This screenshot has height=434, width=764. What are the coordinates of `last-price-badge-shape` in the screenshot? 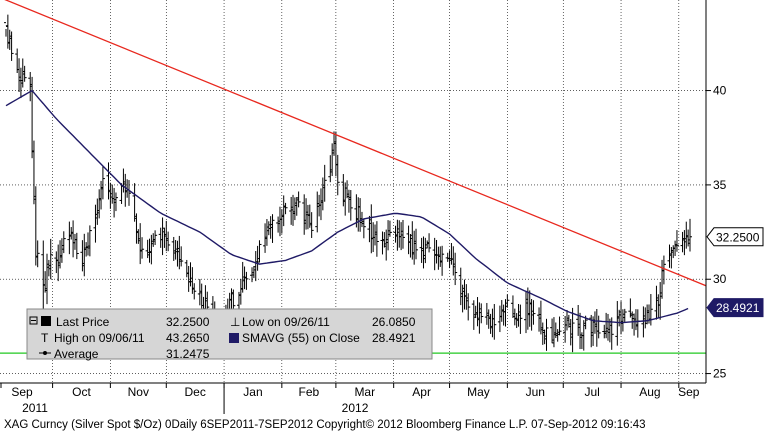 It's located at (735, 237).